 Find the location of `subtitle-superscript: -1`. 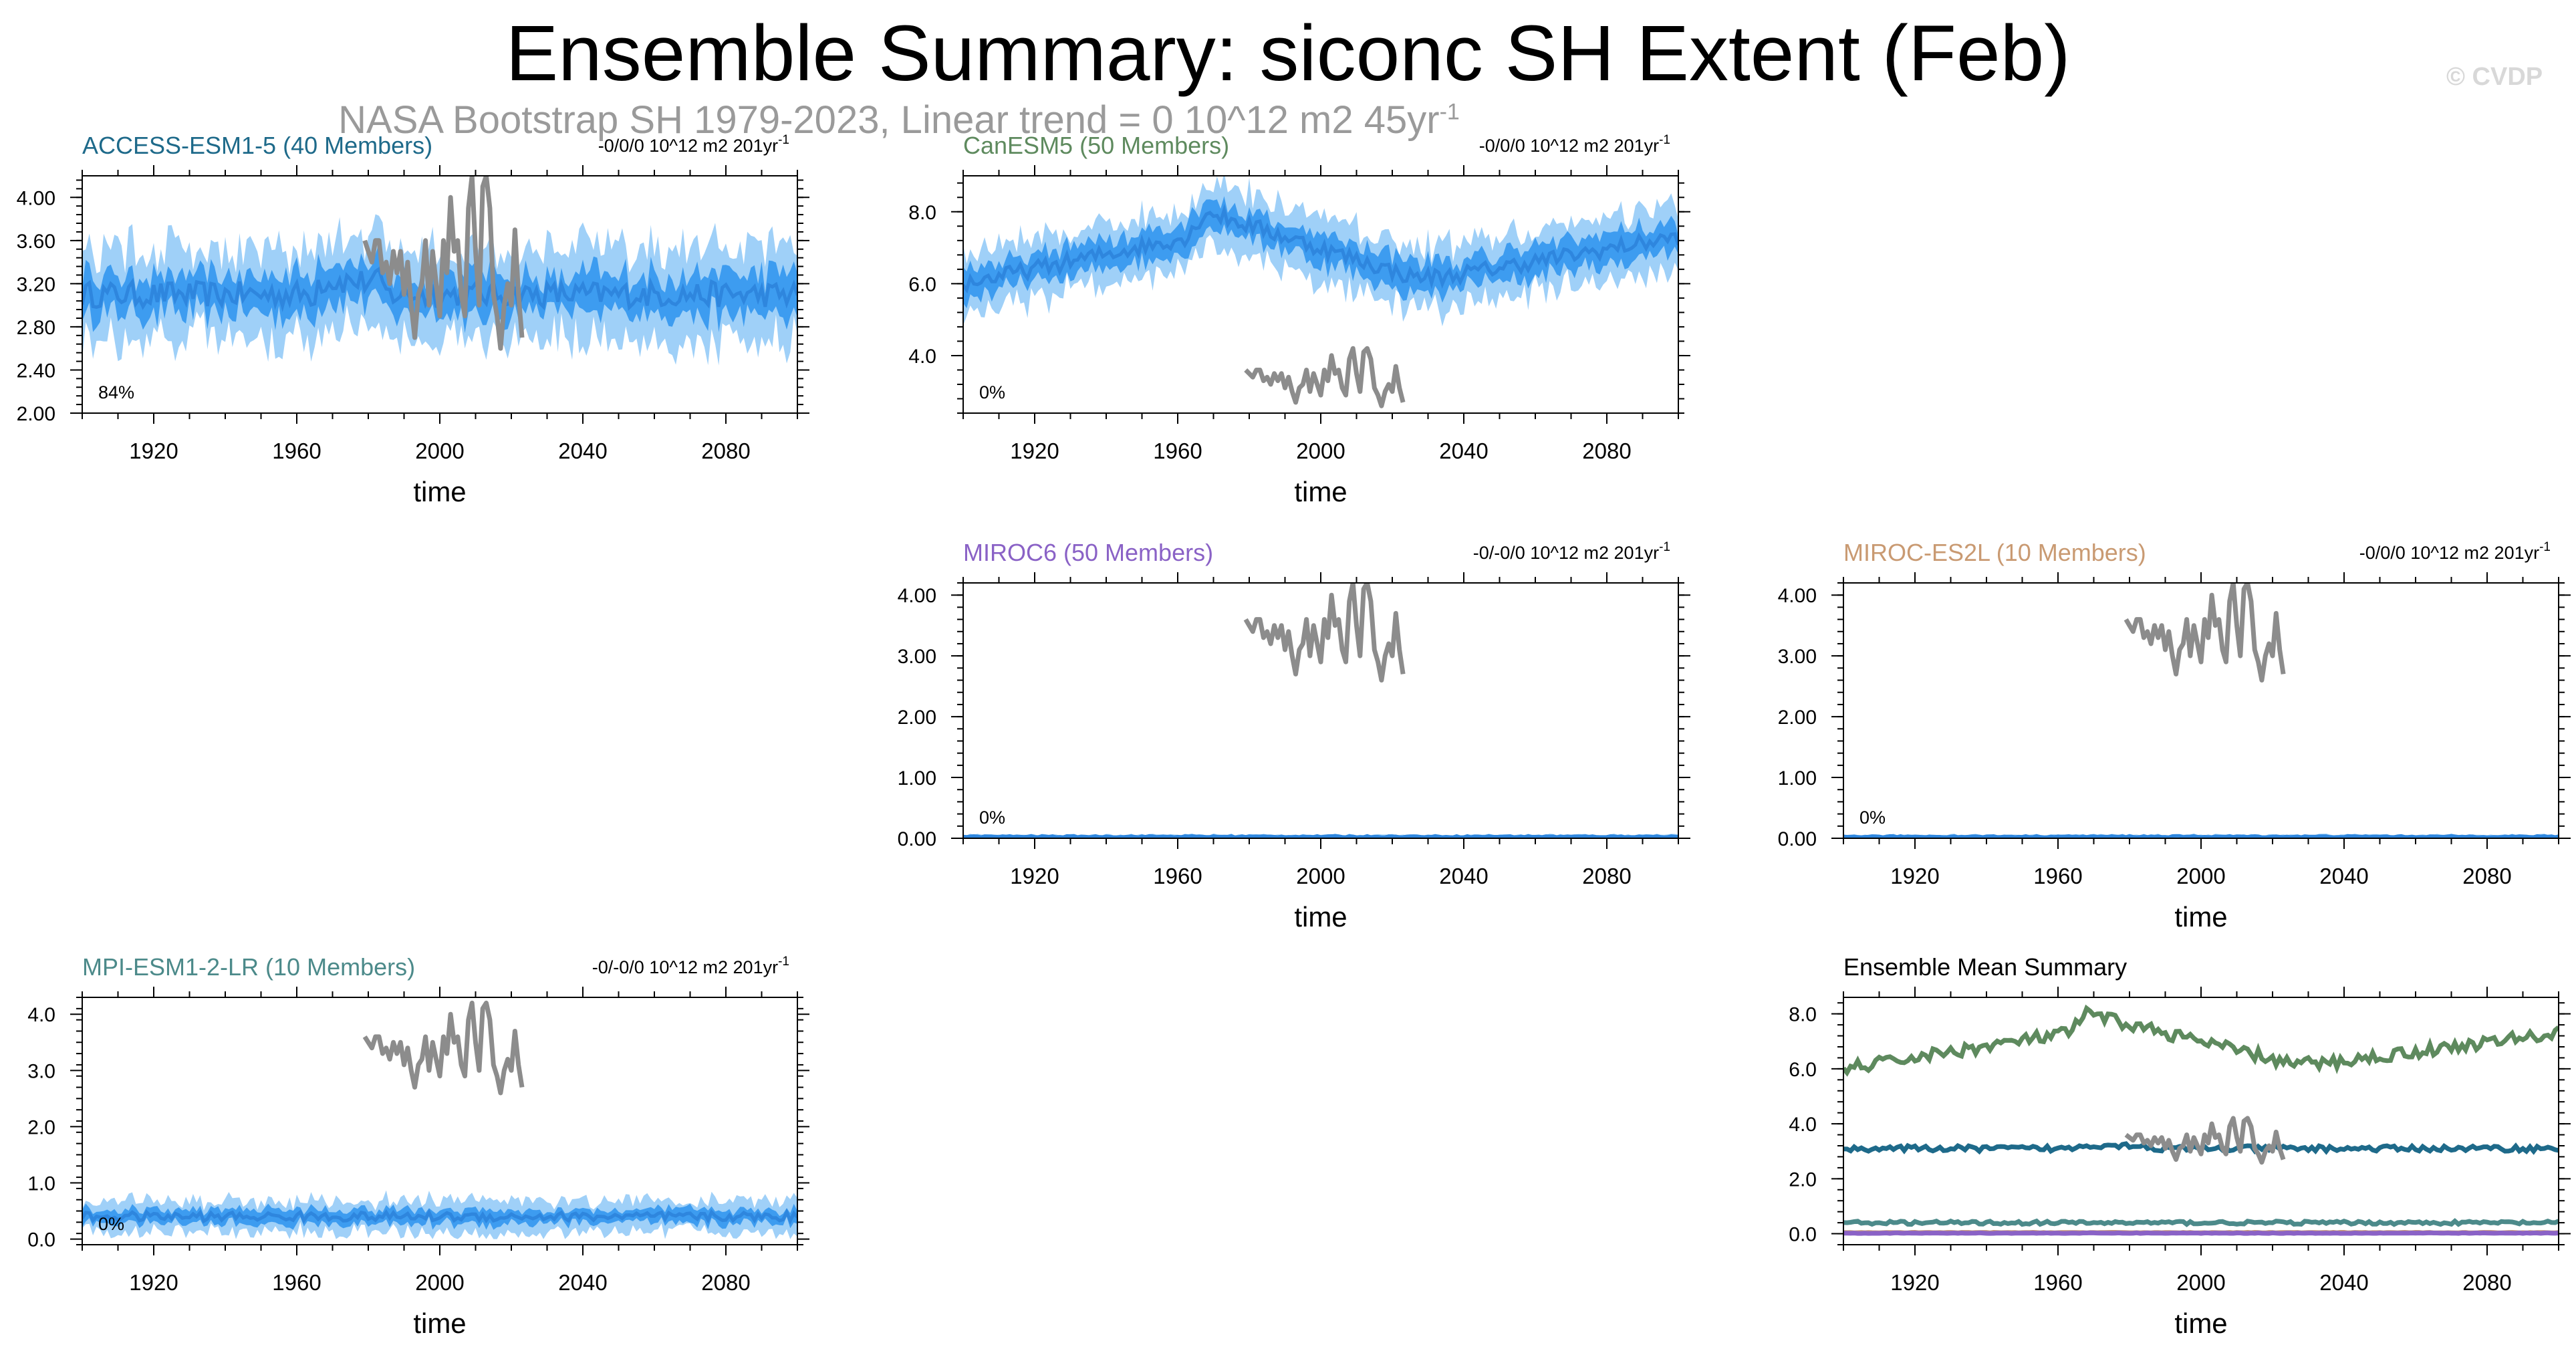

subtitle-superscript: -1 is located at coordinates (1450, 112).